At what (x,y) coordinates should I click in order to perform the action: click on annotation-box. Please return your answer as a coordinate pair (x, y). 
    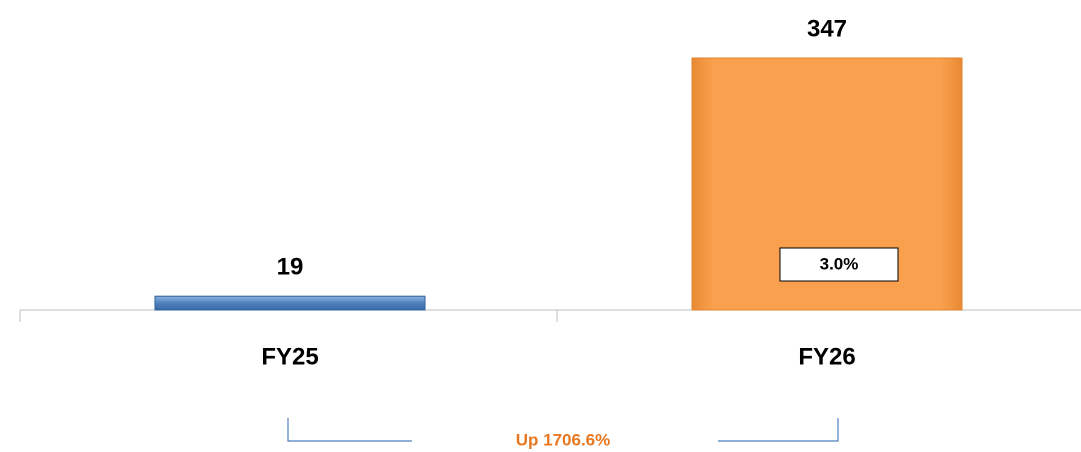
    Looking at the image, I should click on (839, 264).